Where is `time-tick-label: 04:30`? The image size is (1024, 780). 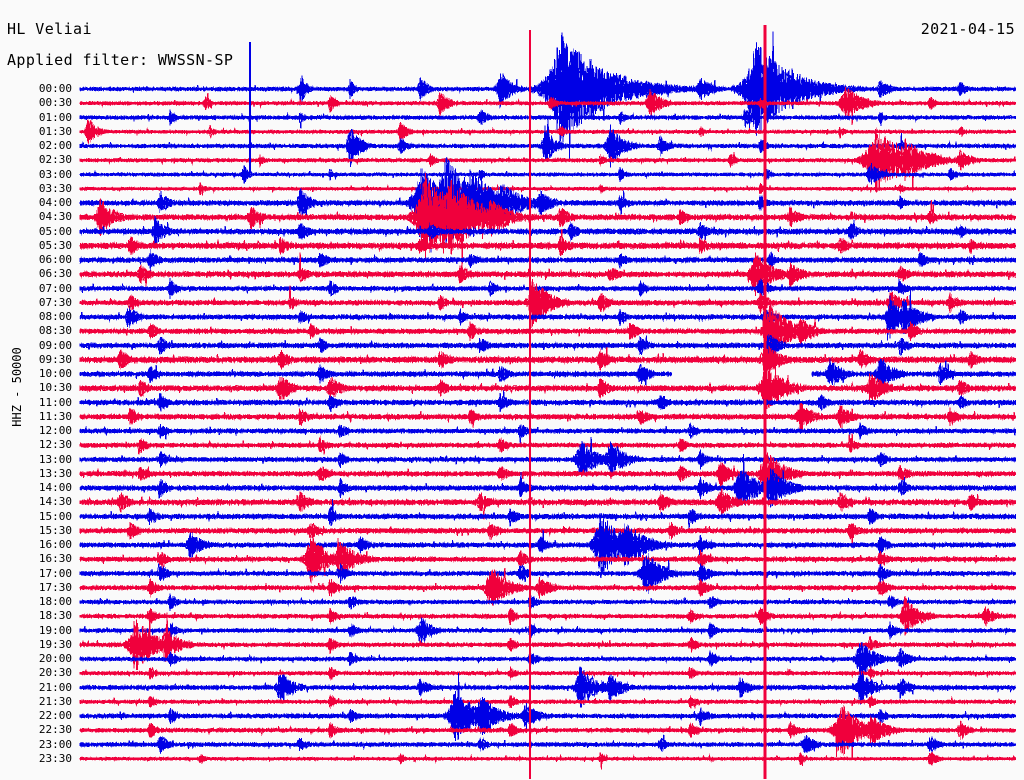 time-tick-label: 04:30 is located at coordinates (55, 217).